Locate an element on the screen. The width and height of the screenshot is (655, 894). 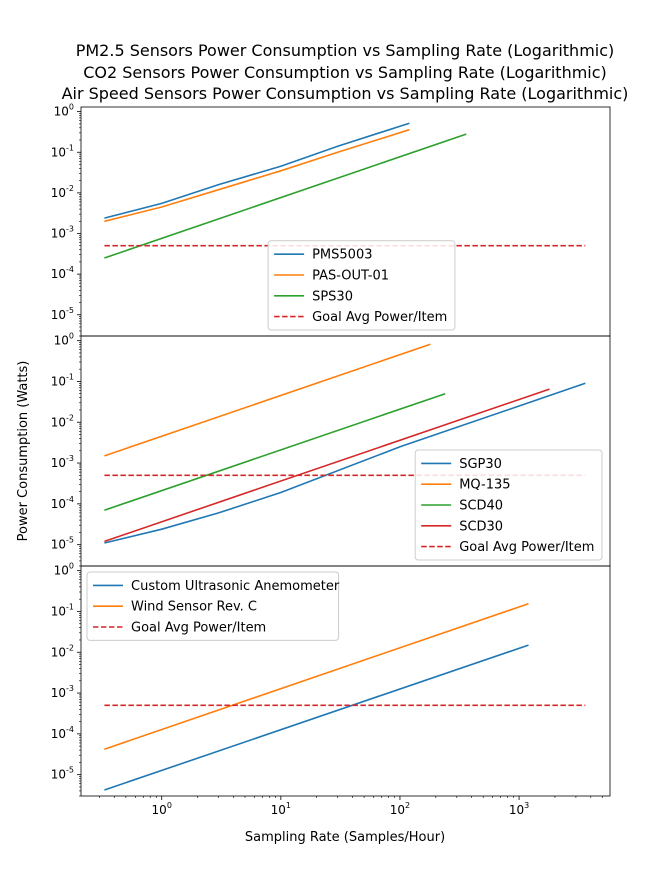
x-tick-label: 10² is located at coordinates (400, 809).